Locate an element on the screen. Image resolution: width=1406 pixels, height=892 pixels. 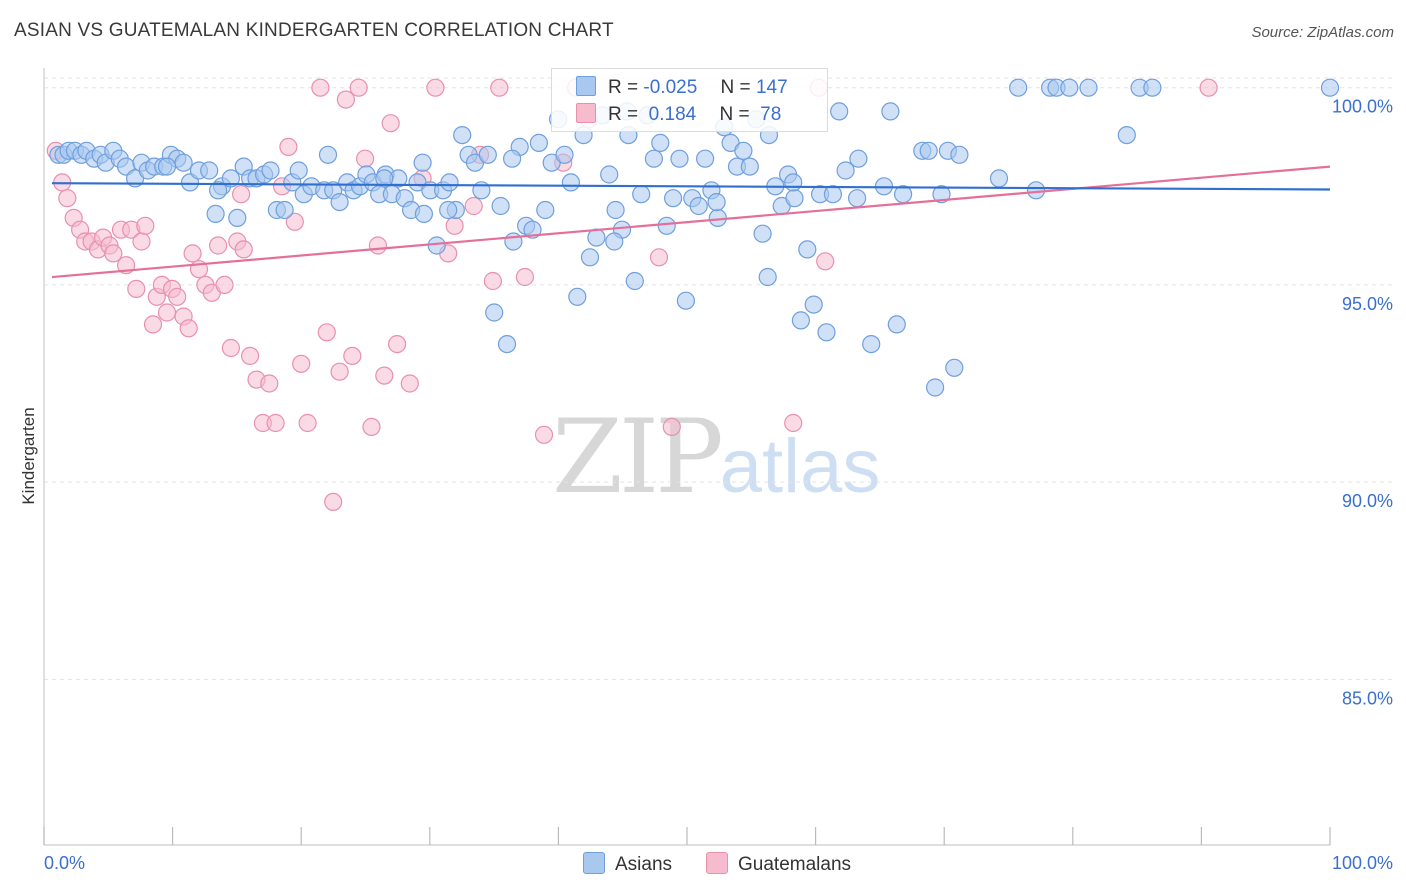
guatemalans-legend-label: Guatemalans is located at coordinates (795, 864).